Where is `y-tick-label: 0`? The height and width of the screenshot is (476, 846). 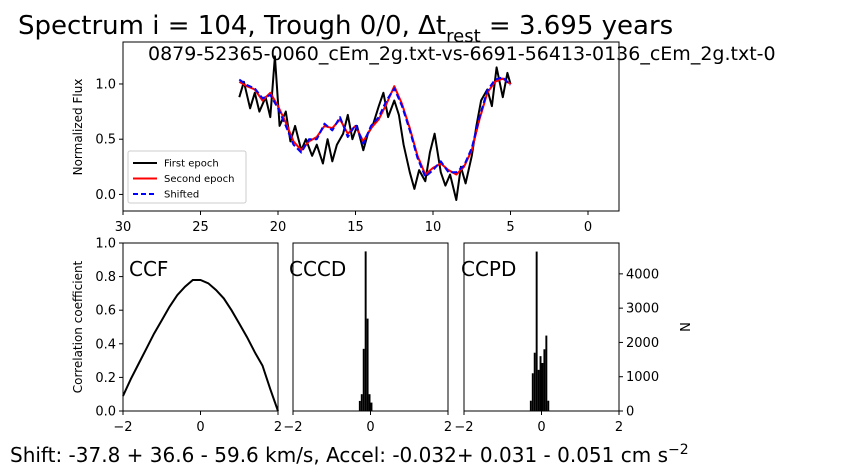 y-tick-label: 0 is located at coordinates (630, 412).